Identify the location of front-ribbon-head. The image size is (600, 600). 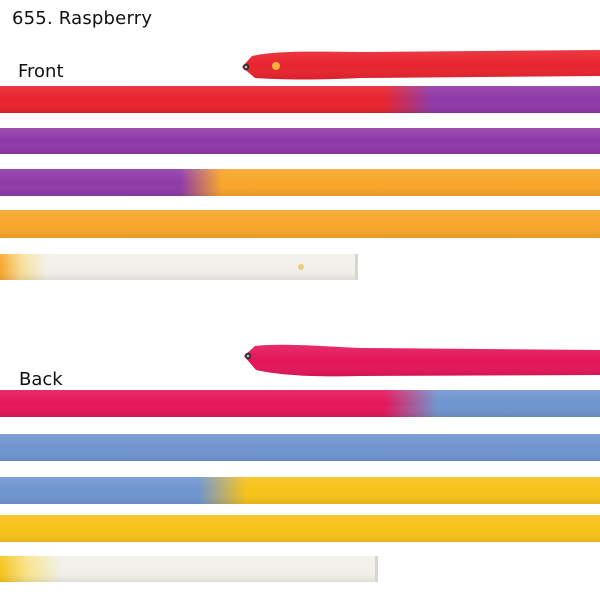
(421, 65).